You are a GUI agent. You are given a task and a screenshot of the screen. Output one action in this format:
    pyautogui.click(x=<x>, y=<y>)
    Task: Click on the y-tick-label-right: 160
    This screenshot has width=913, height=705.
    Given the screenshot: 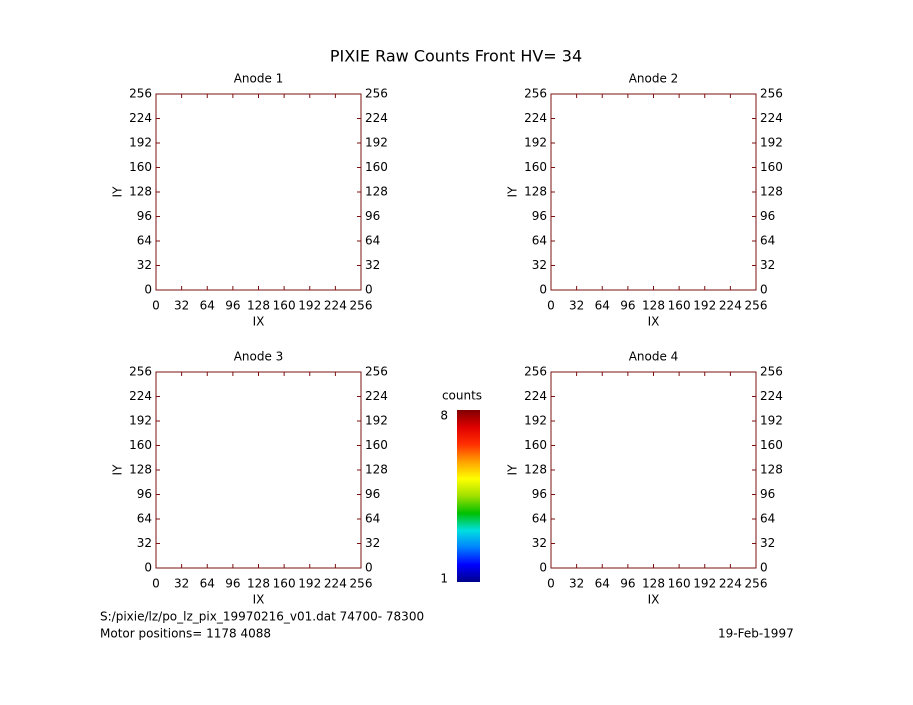 What is the action you would take?
    pyautogui.click(x=771, y=167)
    